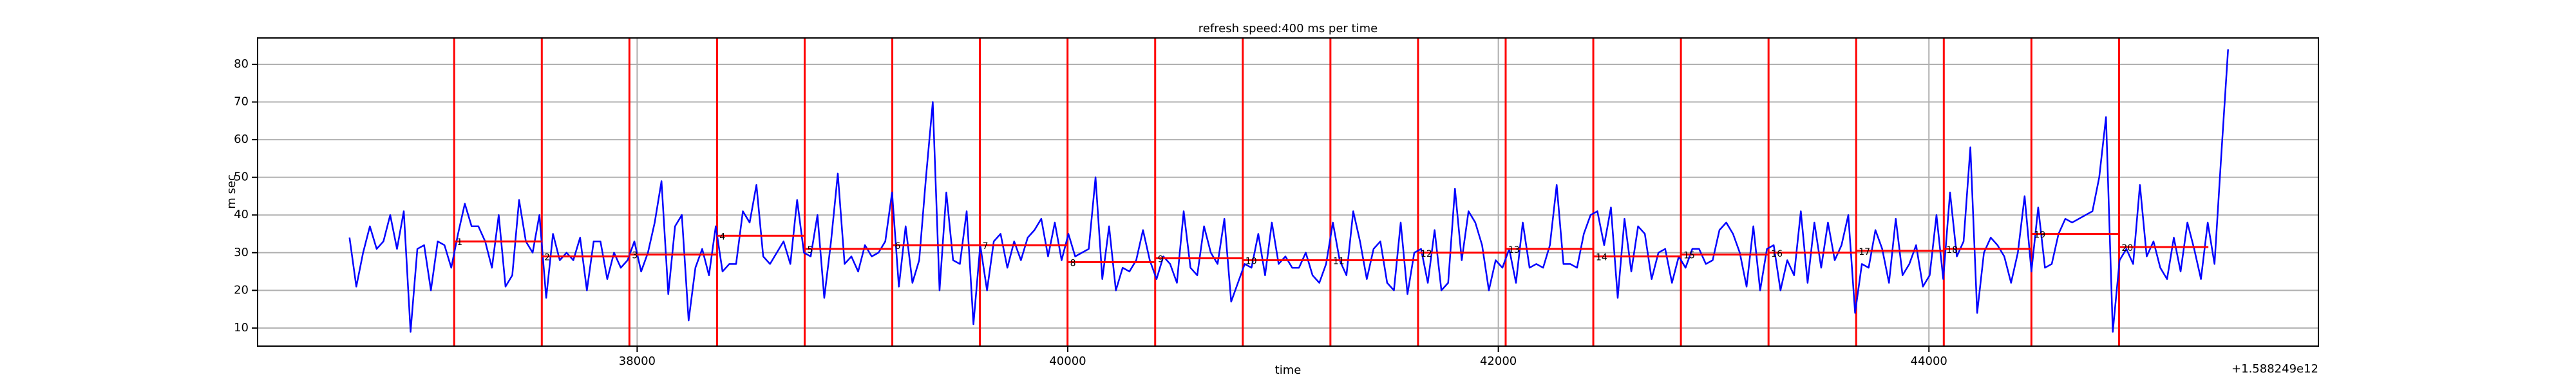 This screenshot has width=2576, height=386. What do you see at coordinates (1689, 256) in the screenshot?
I see `segment-label: 15` at bounding box center [1689, 256].